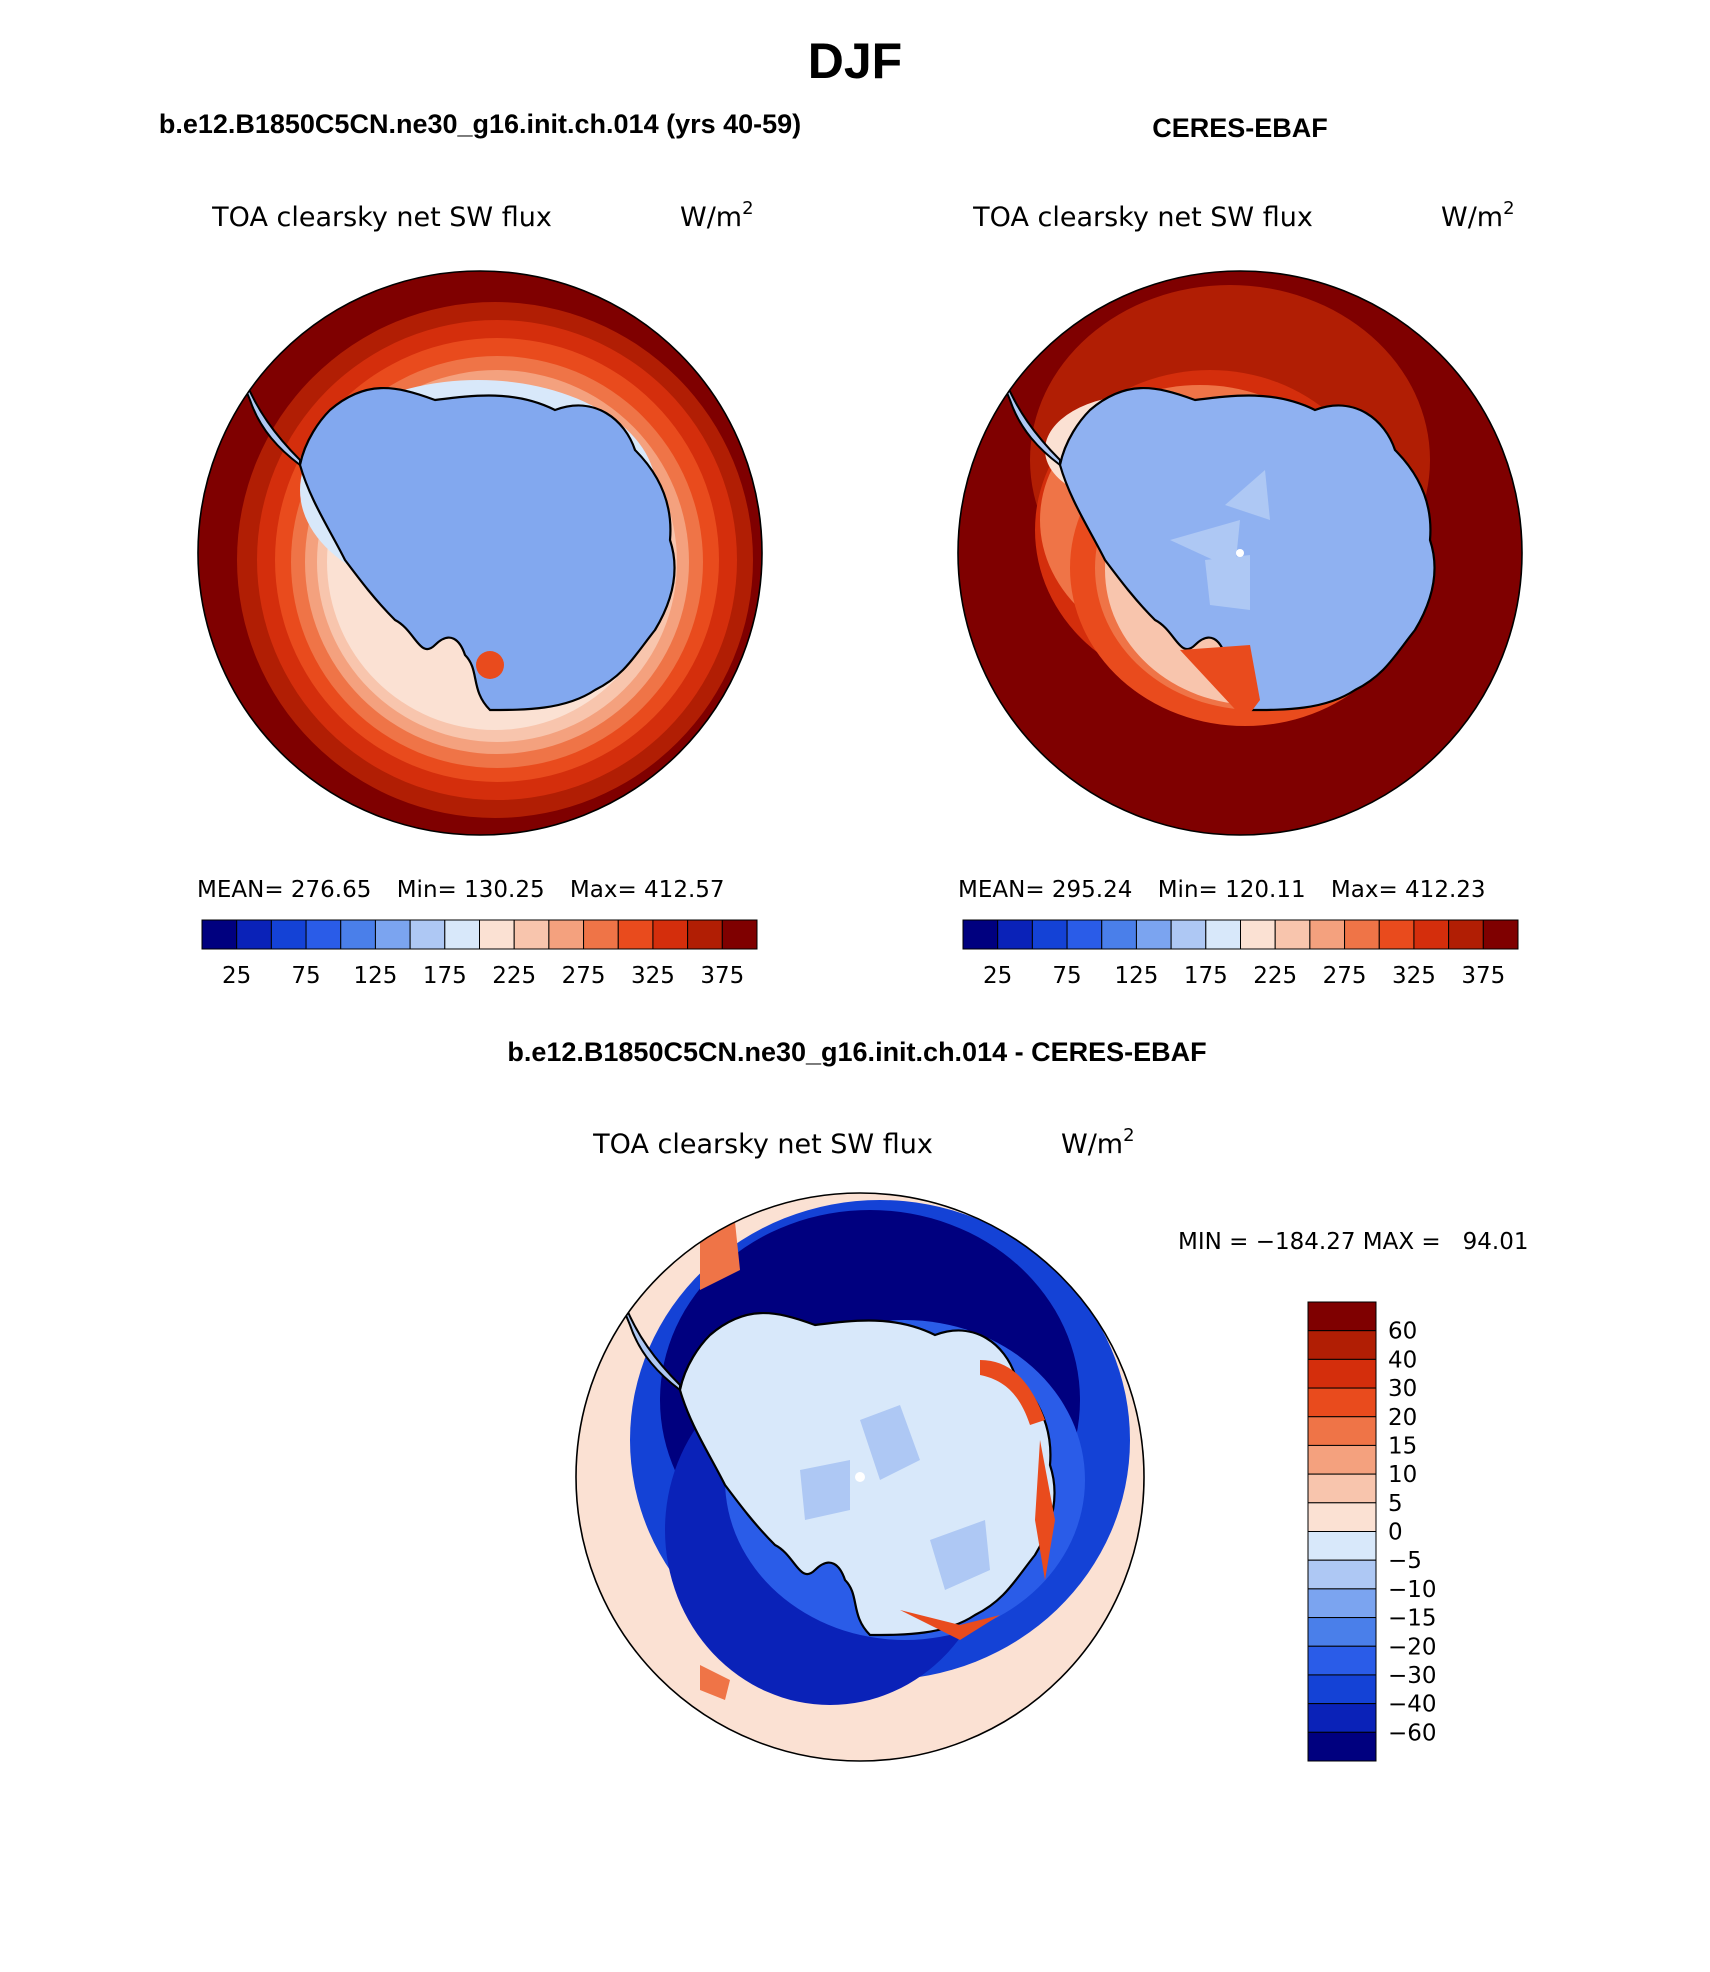 This screenshot has height=1972, width=1710. I want to click on panel-case-title: CERES-EBAF, so click(1240, 128).